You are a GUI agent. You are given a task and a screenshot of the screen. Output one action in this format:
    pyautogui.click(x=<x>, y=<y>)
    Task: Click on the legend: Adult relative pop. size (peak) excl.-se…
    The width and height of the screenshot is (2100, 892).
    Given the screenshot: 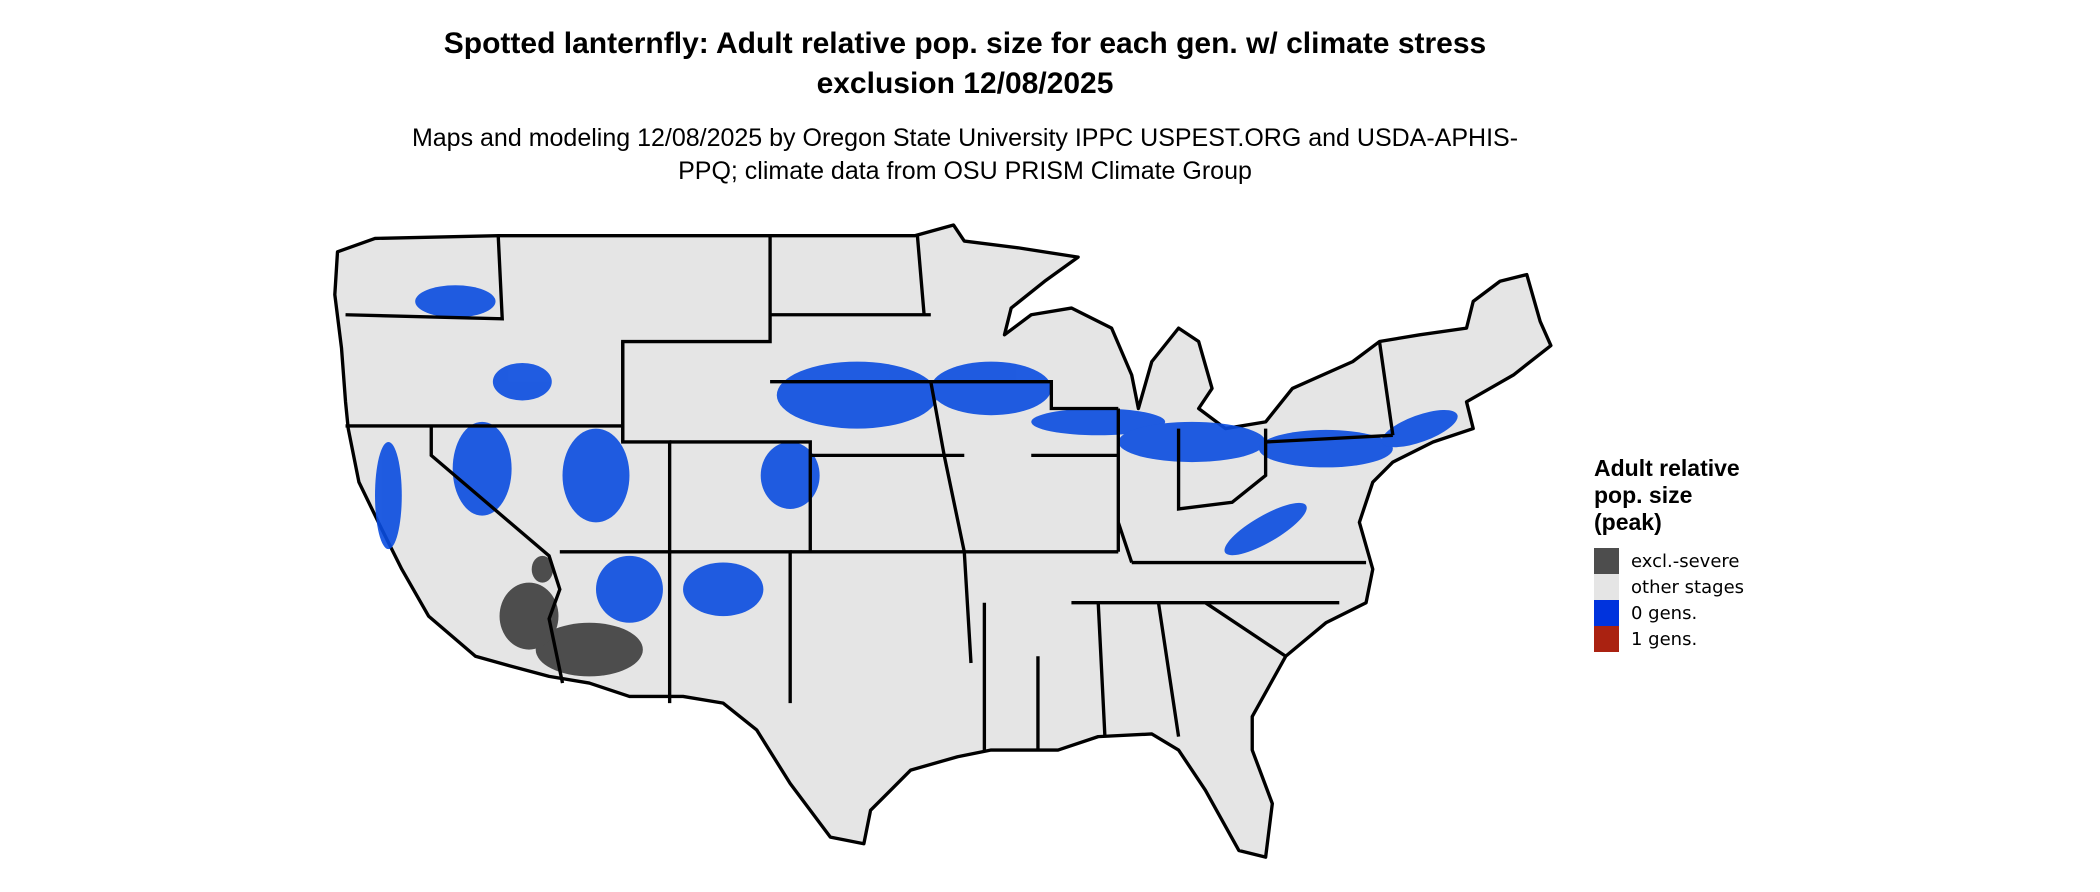 What is the action you would take?
    pyautogui.click(x=1669, y=553)
    